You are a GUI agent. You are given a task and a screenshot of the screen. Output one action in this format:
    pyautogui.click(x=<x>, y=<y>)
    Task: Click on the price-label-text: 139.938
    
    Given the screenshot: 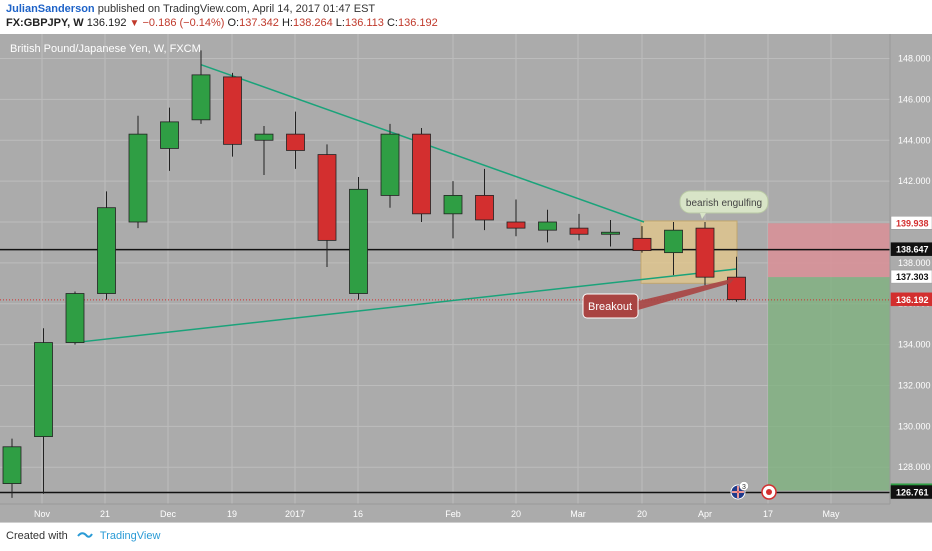 What is the action you would take?
    pyautogui.click(x=912, y=223)
    